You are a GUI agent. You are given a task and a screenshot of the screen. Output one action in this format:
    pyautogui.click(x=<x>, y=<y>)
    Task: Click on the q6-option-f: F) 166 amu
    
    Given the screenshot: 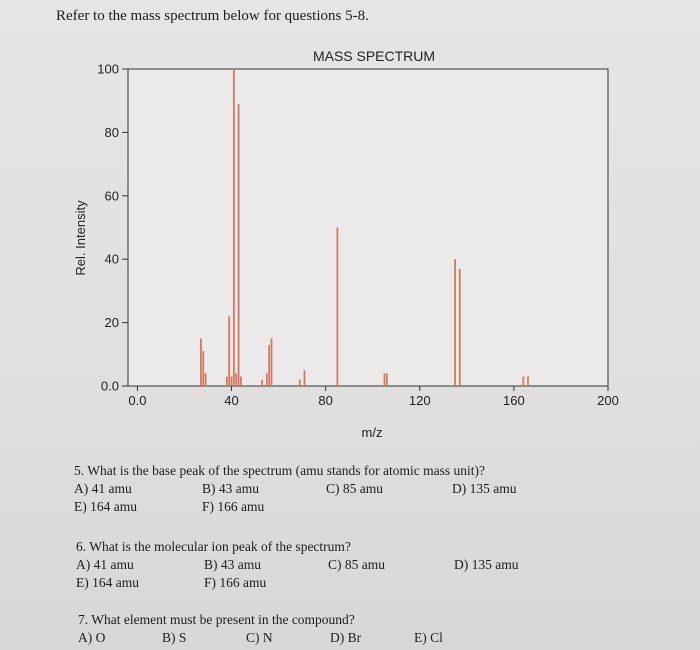 What is the action you would take?
    pyautogui.click(x=235, y=582)
    